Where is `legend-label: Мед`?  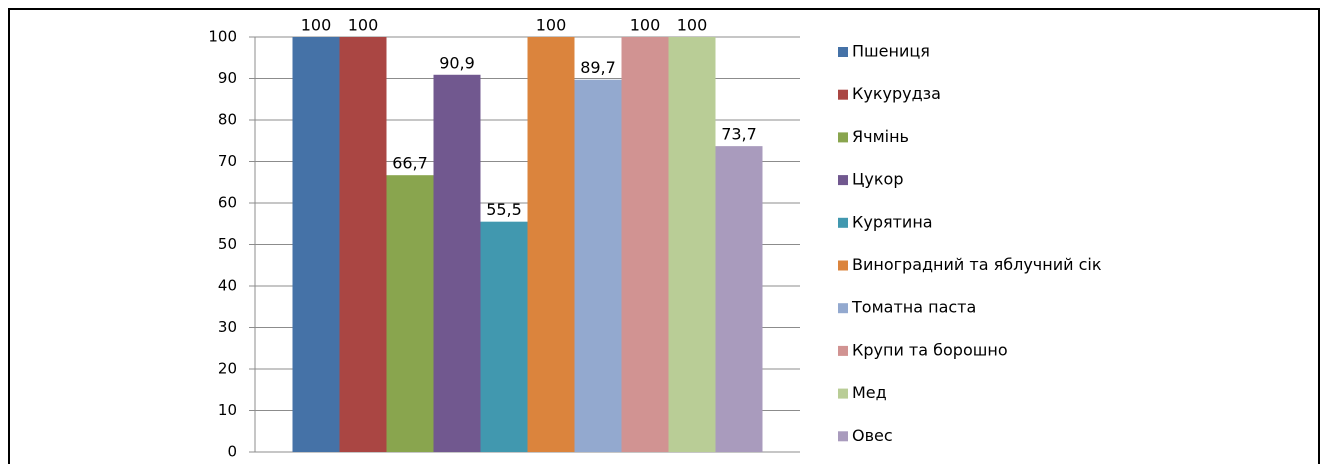 legend-label: Мед is located at coordinates (869, 392).